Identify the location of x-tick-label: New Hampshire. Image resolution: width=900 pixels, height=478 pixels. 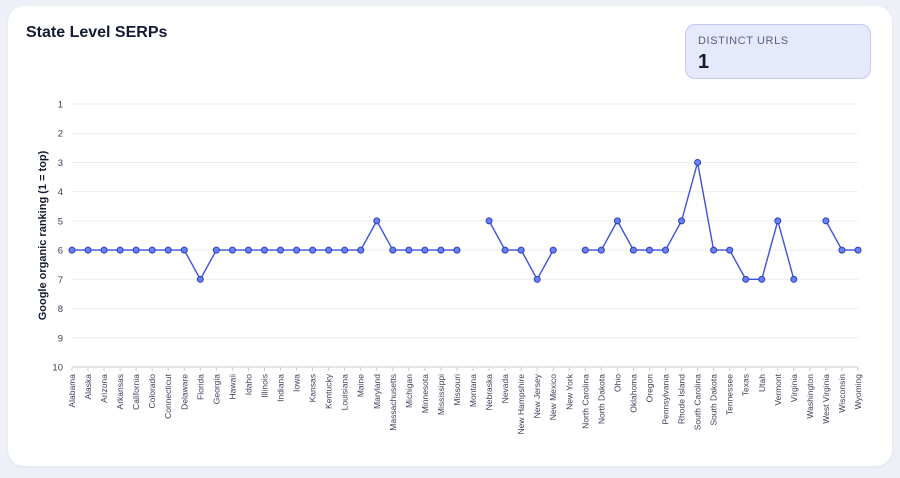
(521, 404).